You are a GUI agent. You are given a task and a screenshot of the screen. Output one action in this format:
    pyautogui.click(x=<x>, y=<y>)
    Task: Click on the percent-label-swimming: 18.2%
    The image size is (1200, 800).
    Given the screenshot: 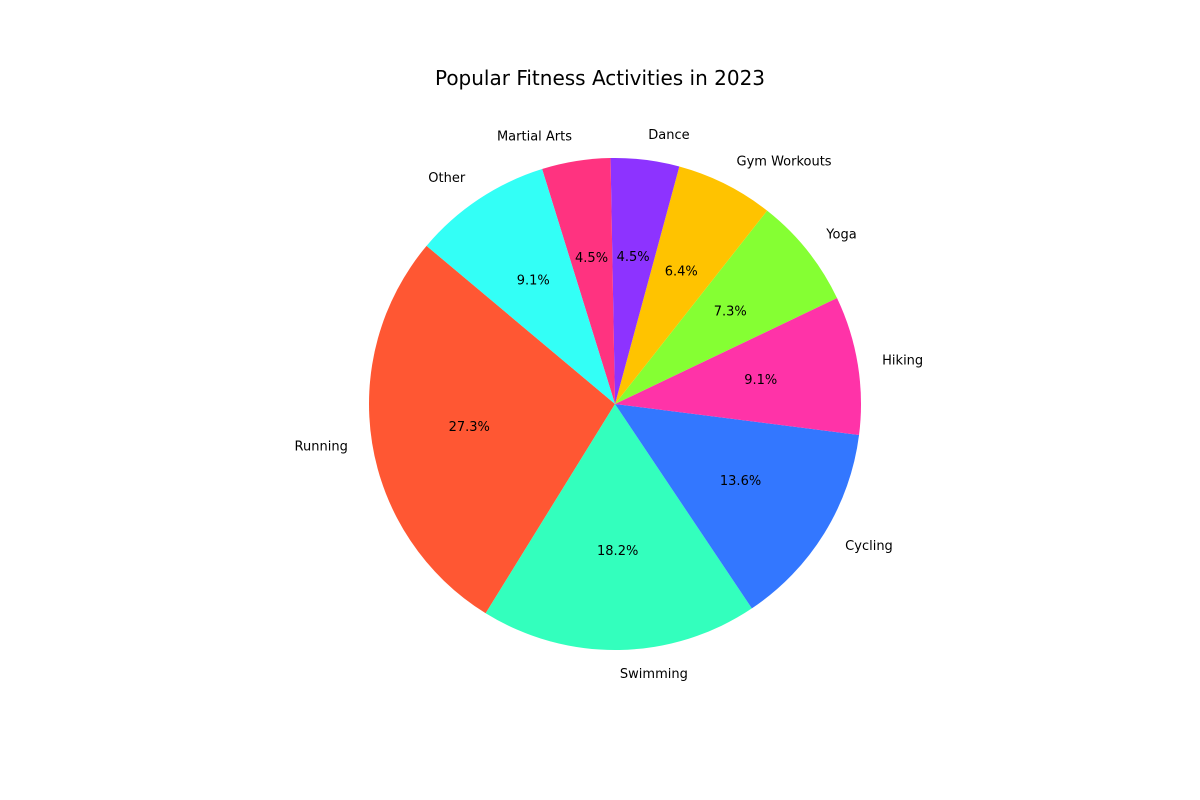 What is the action you would take?
    pyautogui.click(x=617, y=551)
    